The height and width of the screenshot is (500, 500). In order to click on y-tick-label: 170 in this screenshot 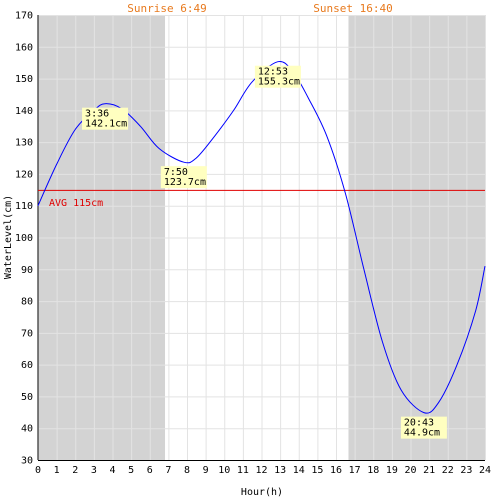, I will do `click(24, 16)`.